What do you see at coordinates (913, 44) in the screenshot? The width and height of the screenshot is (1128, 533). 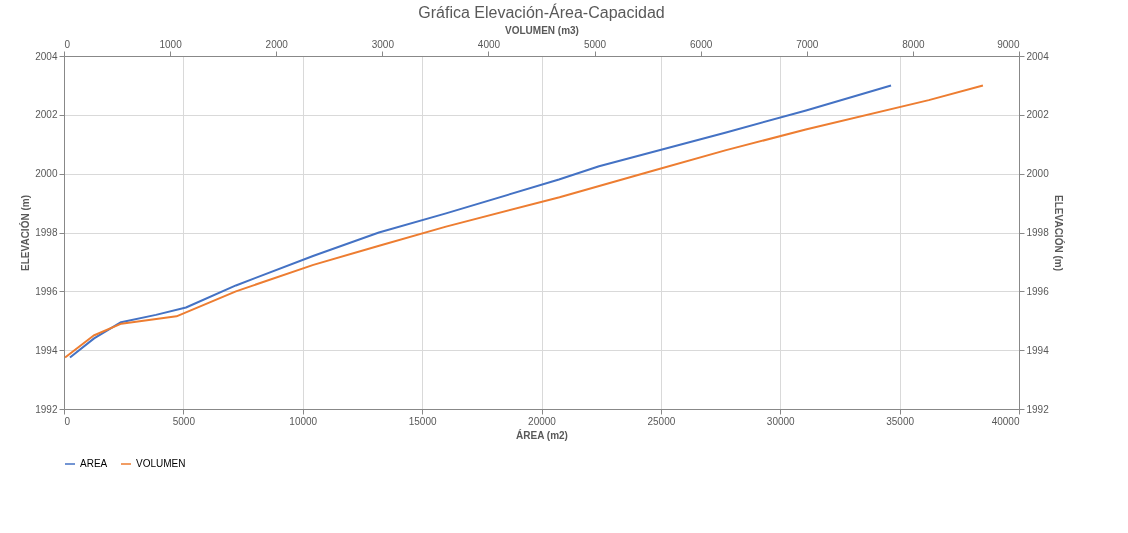 I see `x2-tick-label: 8000` at bounding box center [913, 44].